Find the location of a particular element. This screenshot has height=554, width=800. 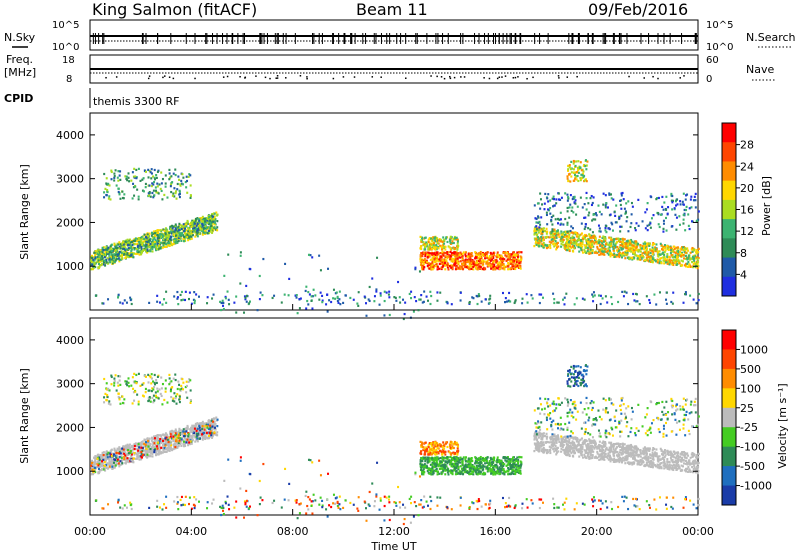

power-y-tick-label: 1000 is located at coordinates (70, 266).